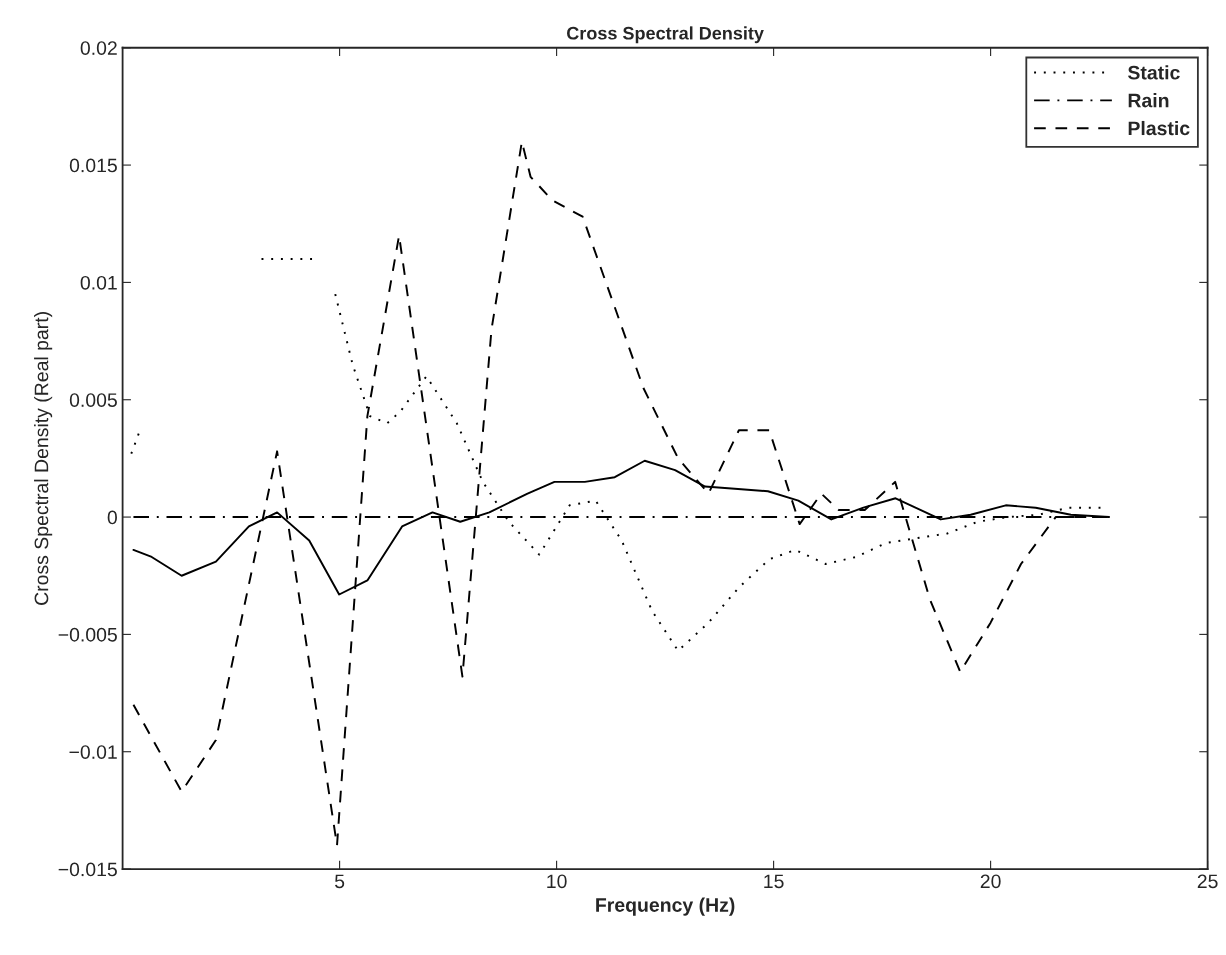  What do you see at coordinates (87, 634) in the screenshot?
I see `y-tick-label: −0.005` at bounding box center [87, 634].